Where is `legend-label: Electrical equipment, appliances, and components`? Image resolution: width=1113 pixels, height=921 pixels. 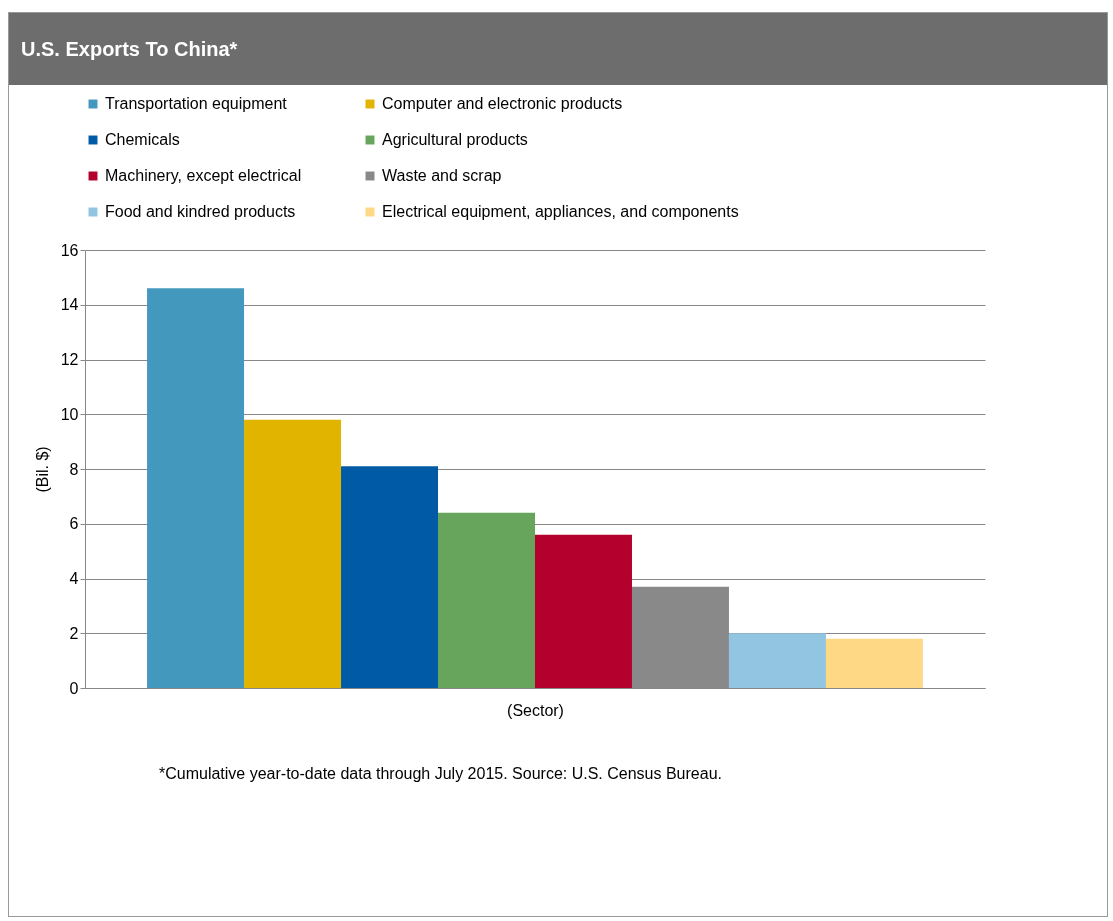
legend-label: Electrical equipment, appliances, and components is located at coordinates (560, 211).